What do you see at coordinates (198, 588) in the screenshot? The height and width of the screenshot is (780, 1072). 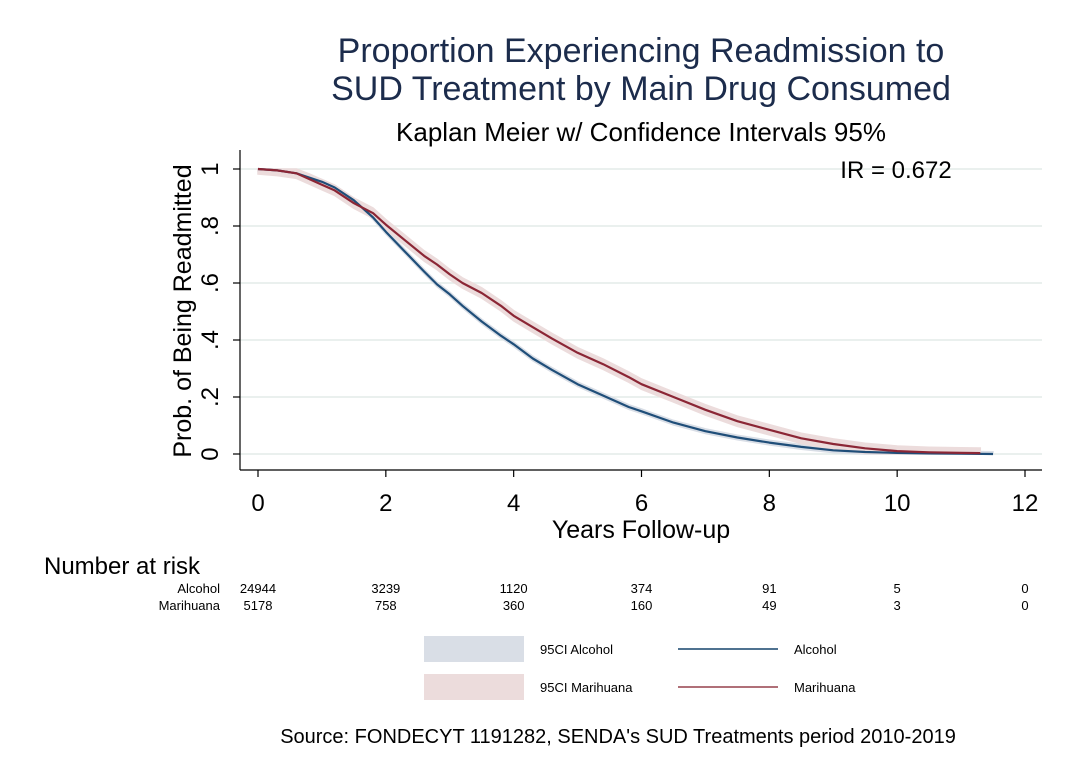 I see `risk-row-label: Alcohol` at bounding box center [198, 588].